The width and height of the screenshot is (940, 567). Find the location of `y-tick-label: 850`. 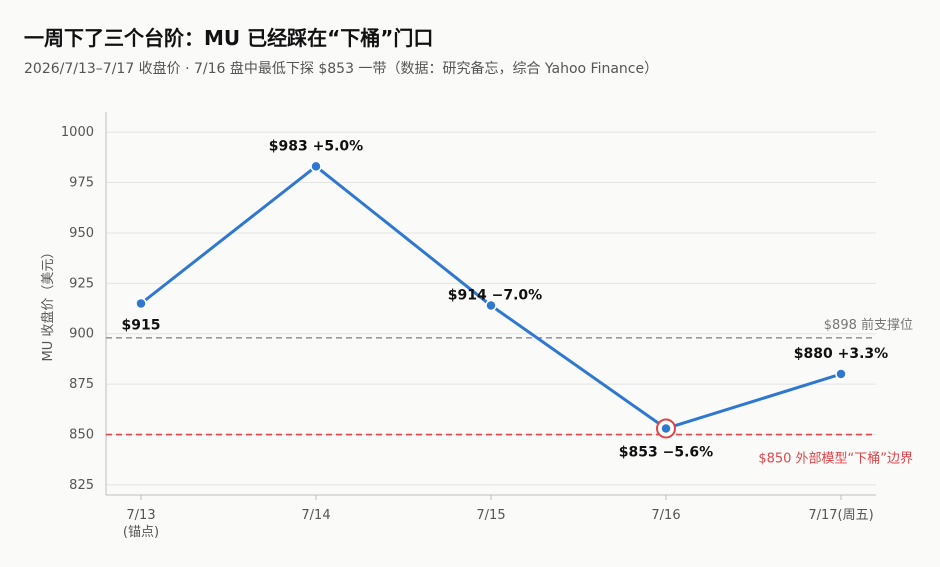

y-tick-label: 850 is located at coordinates (81, 435).